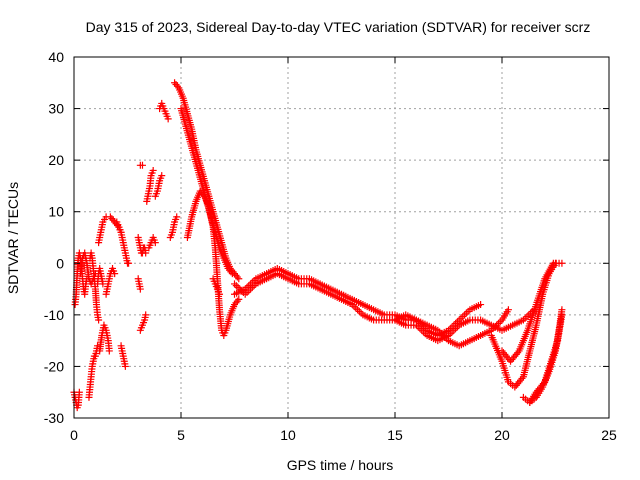 The image size is (640, 480). Describe the element at coordinates (546, 359) in the screenshot. I see `series-track-ae` at that location.